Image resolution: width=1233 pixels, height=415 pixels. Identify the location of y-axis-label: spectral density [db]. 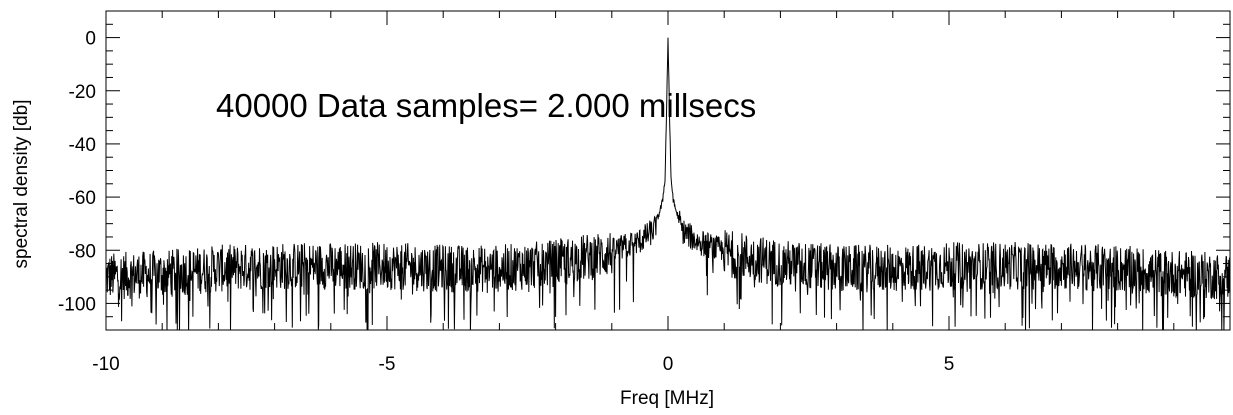
(21, 184).